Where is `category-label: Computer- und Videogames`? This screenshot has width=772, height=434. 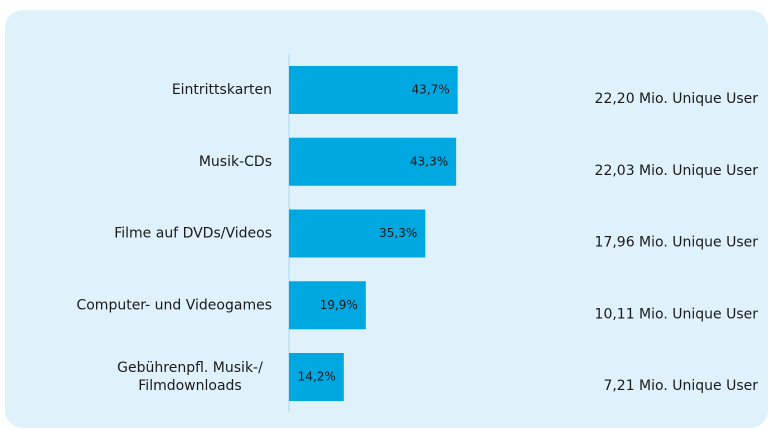 category-label: Computer- und Videogames is located at coordinates (174, 305).